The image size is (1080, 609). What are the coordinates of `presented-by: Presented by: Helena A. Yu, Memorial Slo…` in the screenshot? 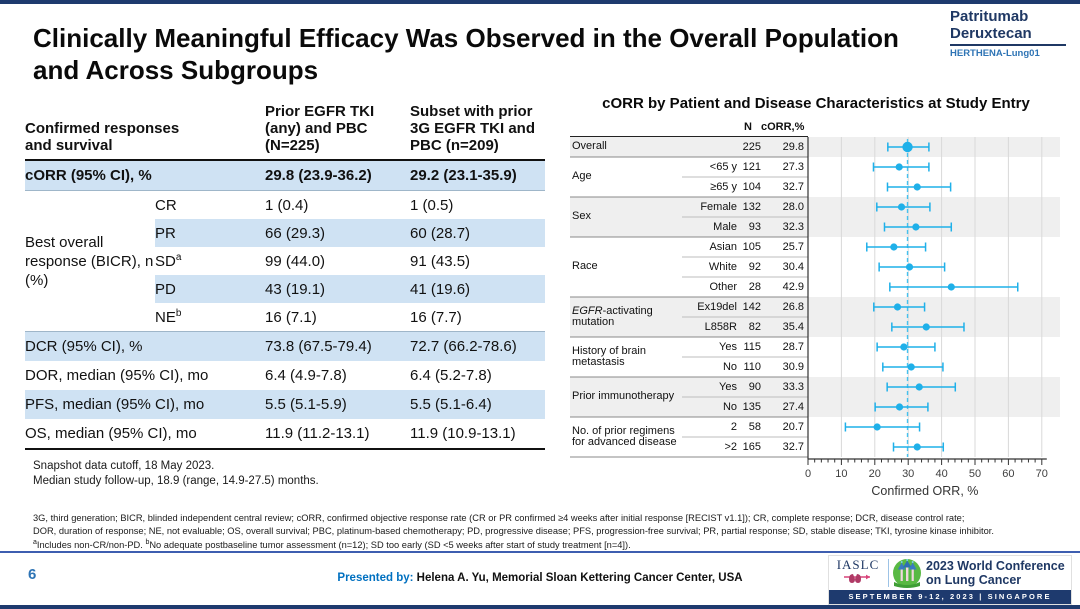 It's located at (540, 578).